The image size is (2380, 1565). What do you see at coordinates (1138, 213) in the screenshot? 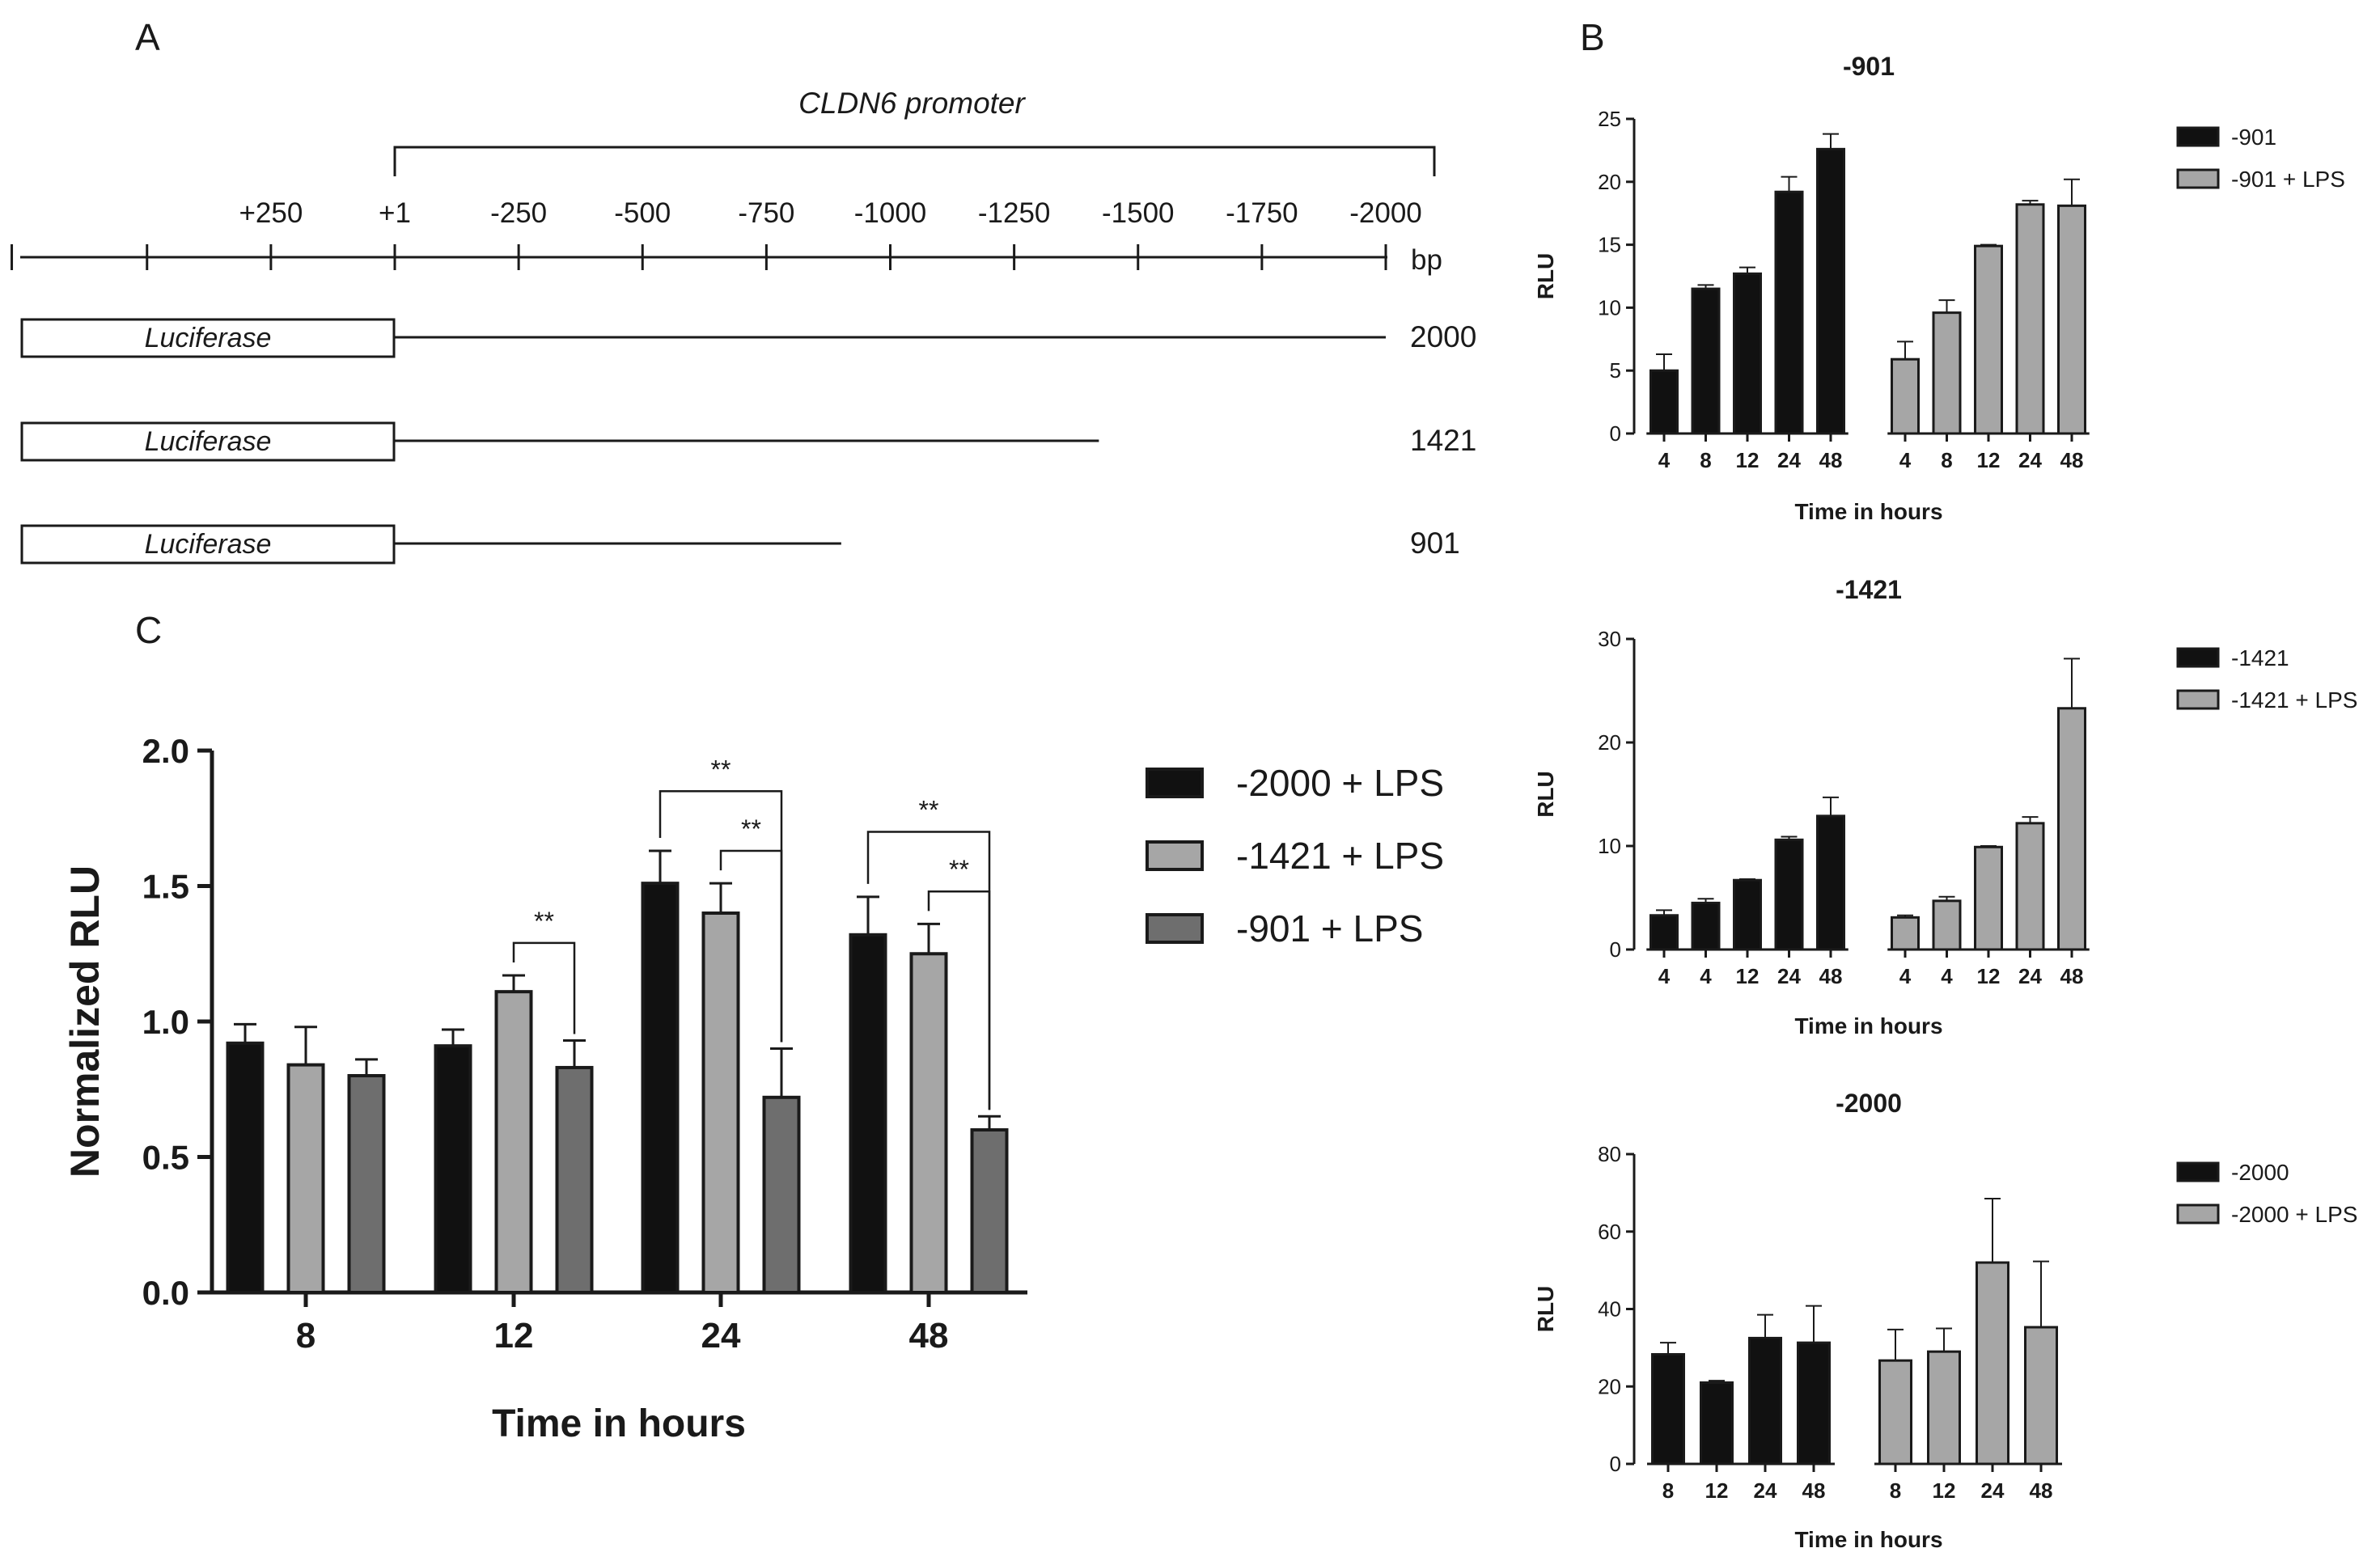
I see `ruler-tick-label: -1500` at bounding box center [1138, 213].